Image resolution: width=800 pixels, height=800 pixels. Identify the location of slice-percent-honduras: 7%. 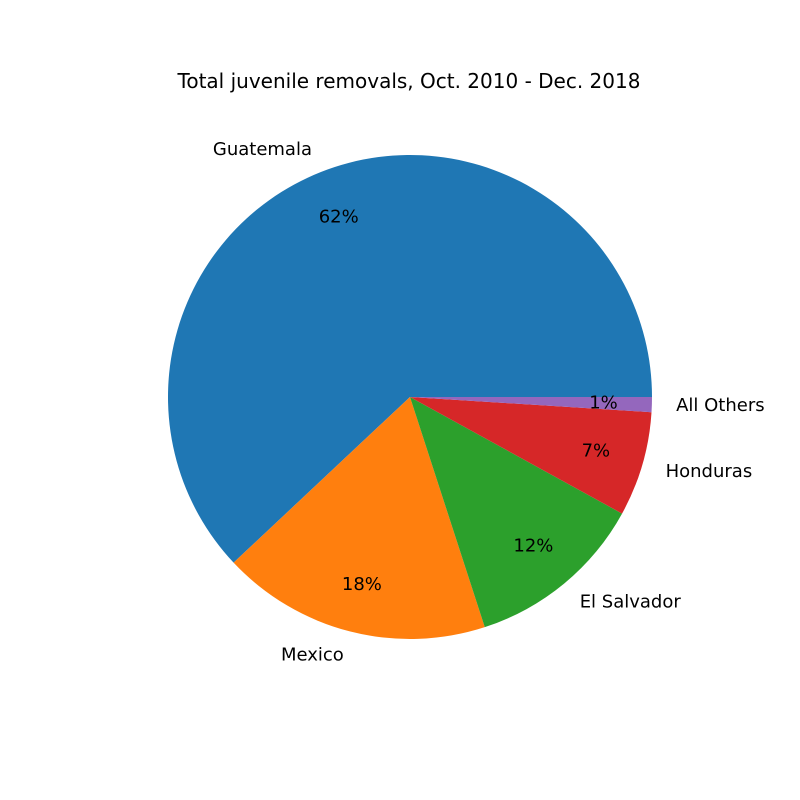
(596, 451).